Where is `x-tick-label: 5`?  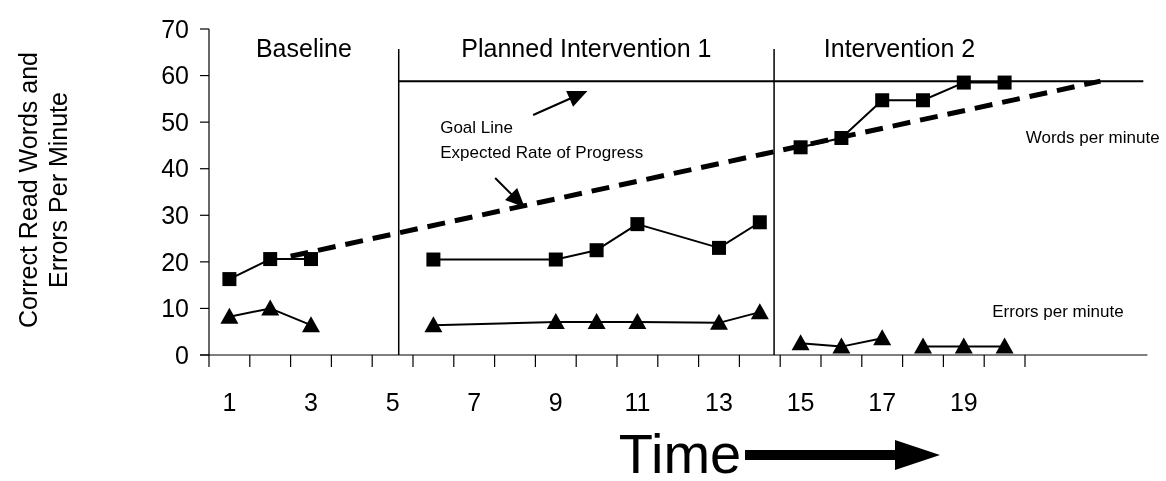
x-tick-label: 5 is located at coordinates (392, 402).